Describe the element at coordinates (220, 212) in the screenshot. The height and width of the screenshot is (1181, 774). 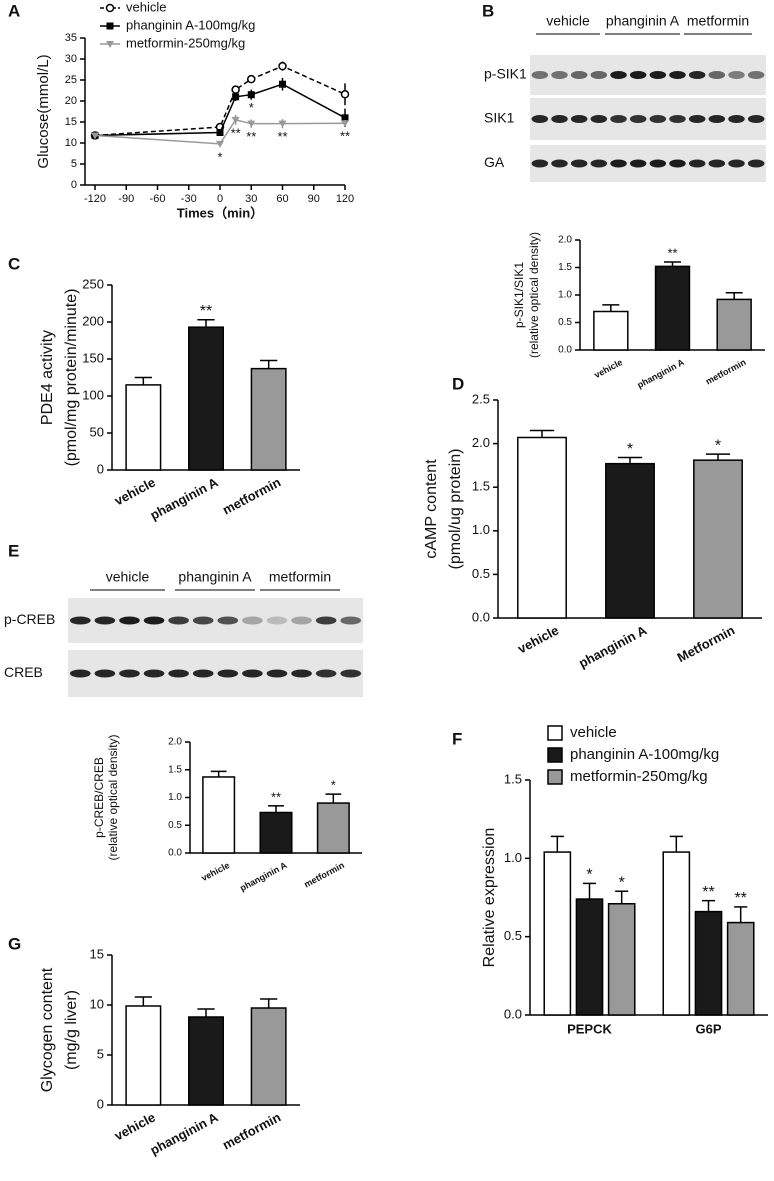
I see `x-axis-label: Times（min）` at that location.